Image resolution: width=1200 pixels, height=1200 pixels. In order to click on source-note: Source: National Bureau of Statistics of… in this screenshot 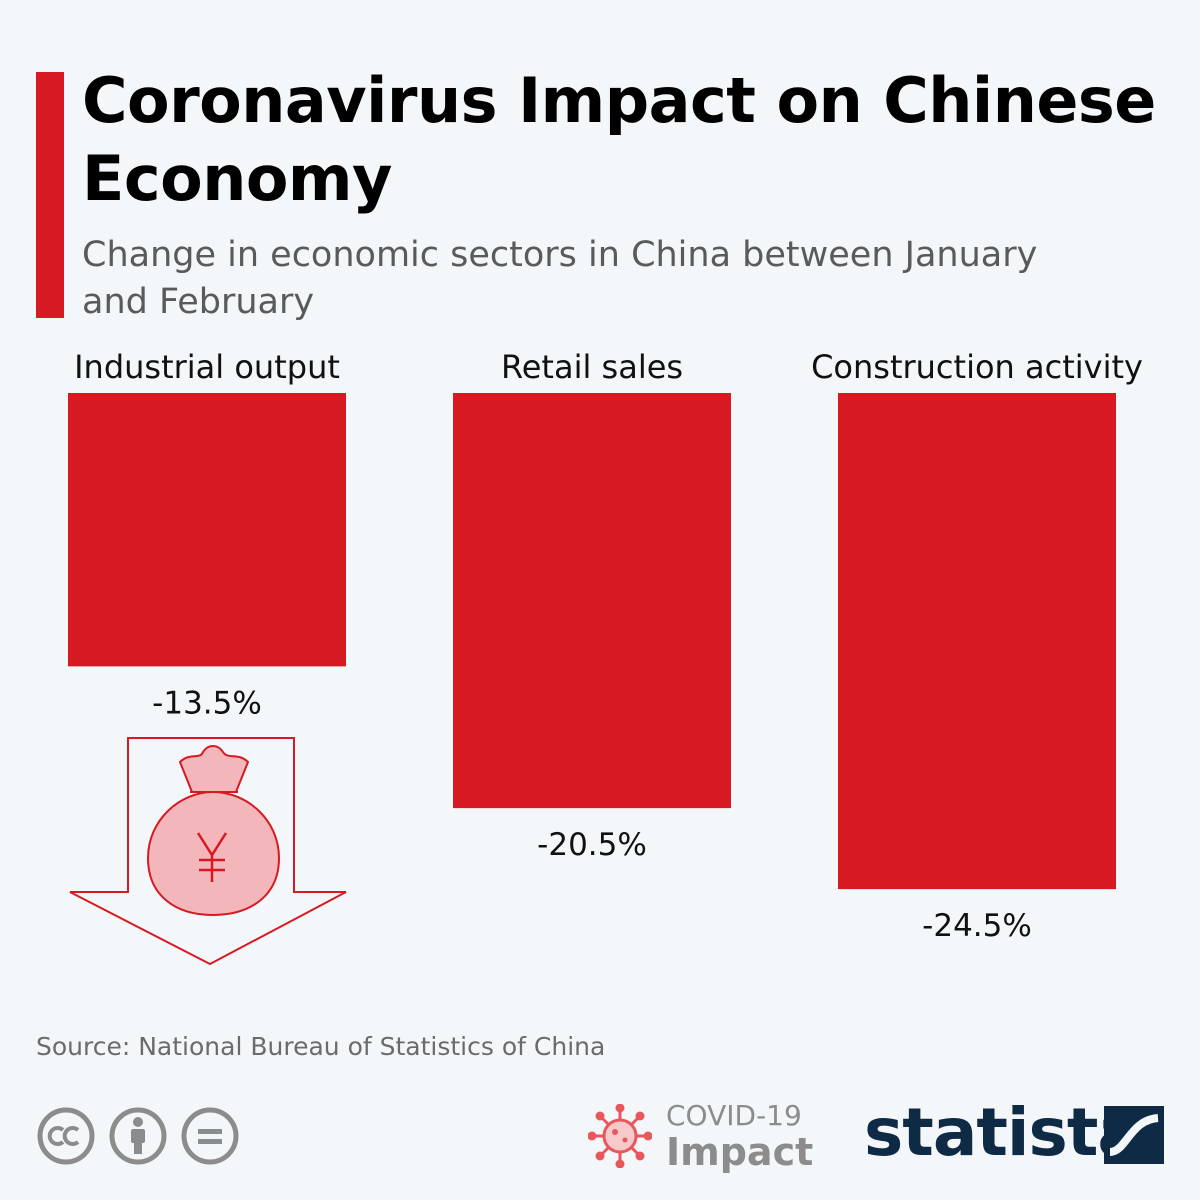, I will do `click(321, 1046)`.